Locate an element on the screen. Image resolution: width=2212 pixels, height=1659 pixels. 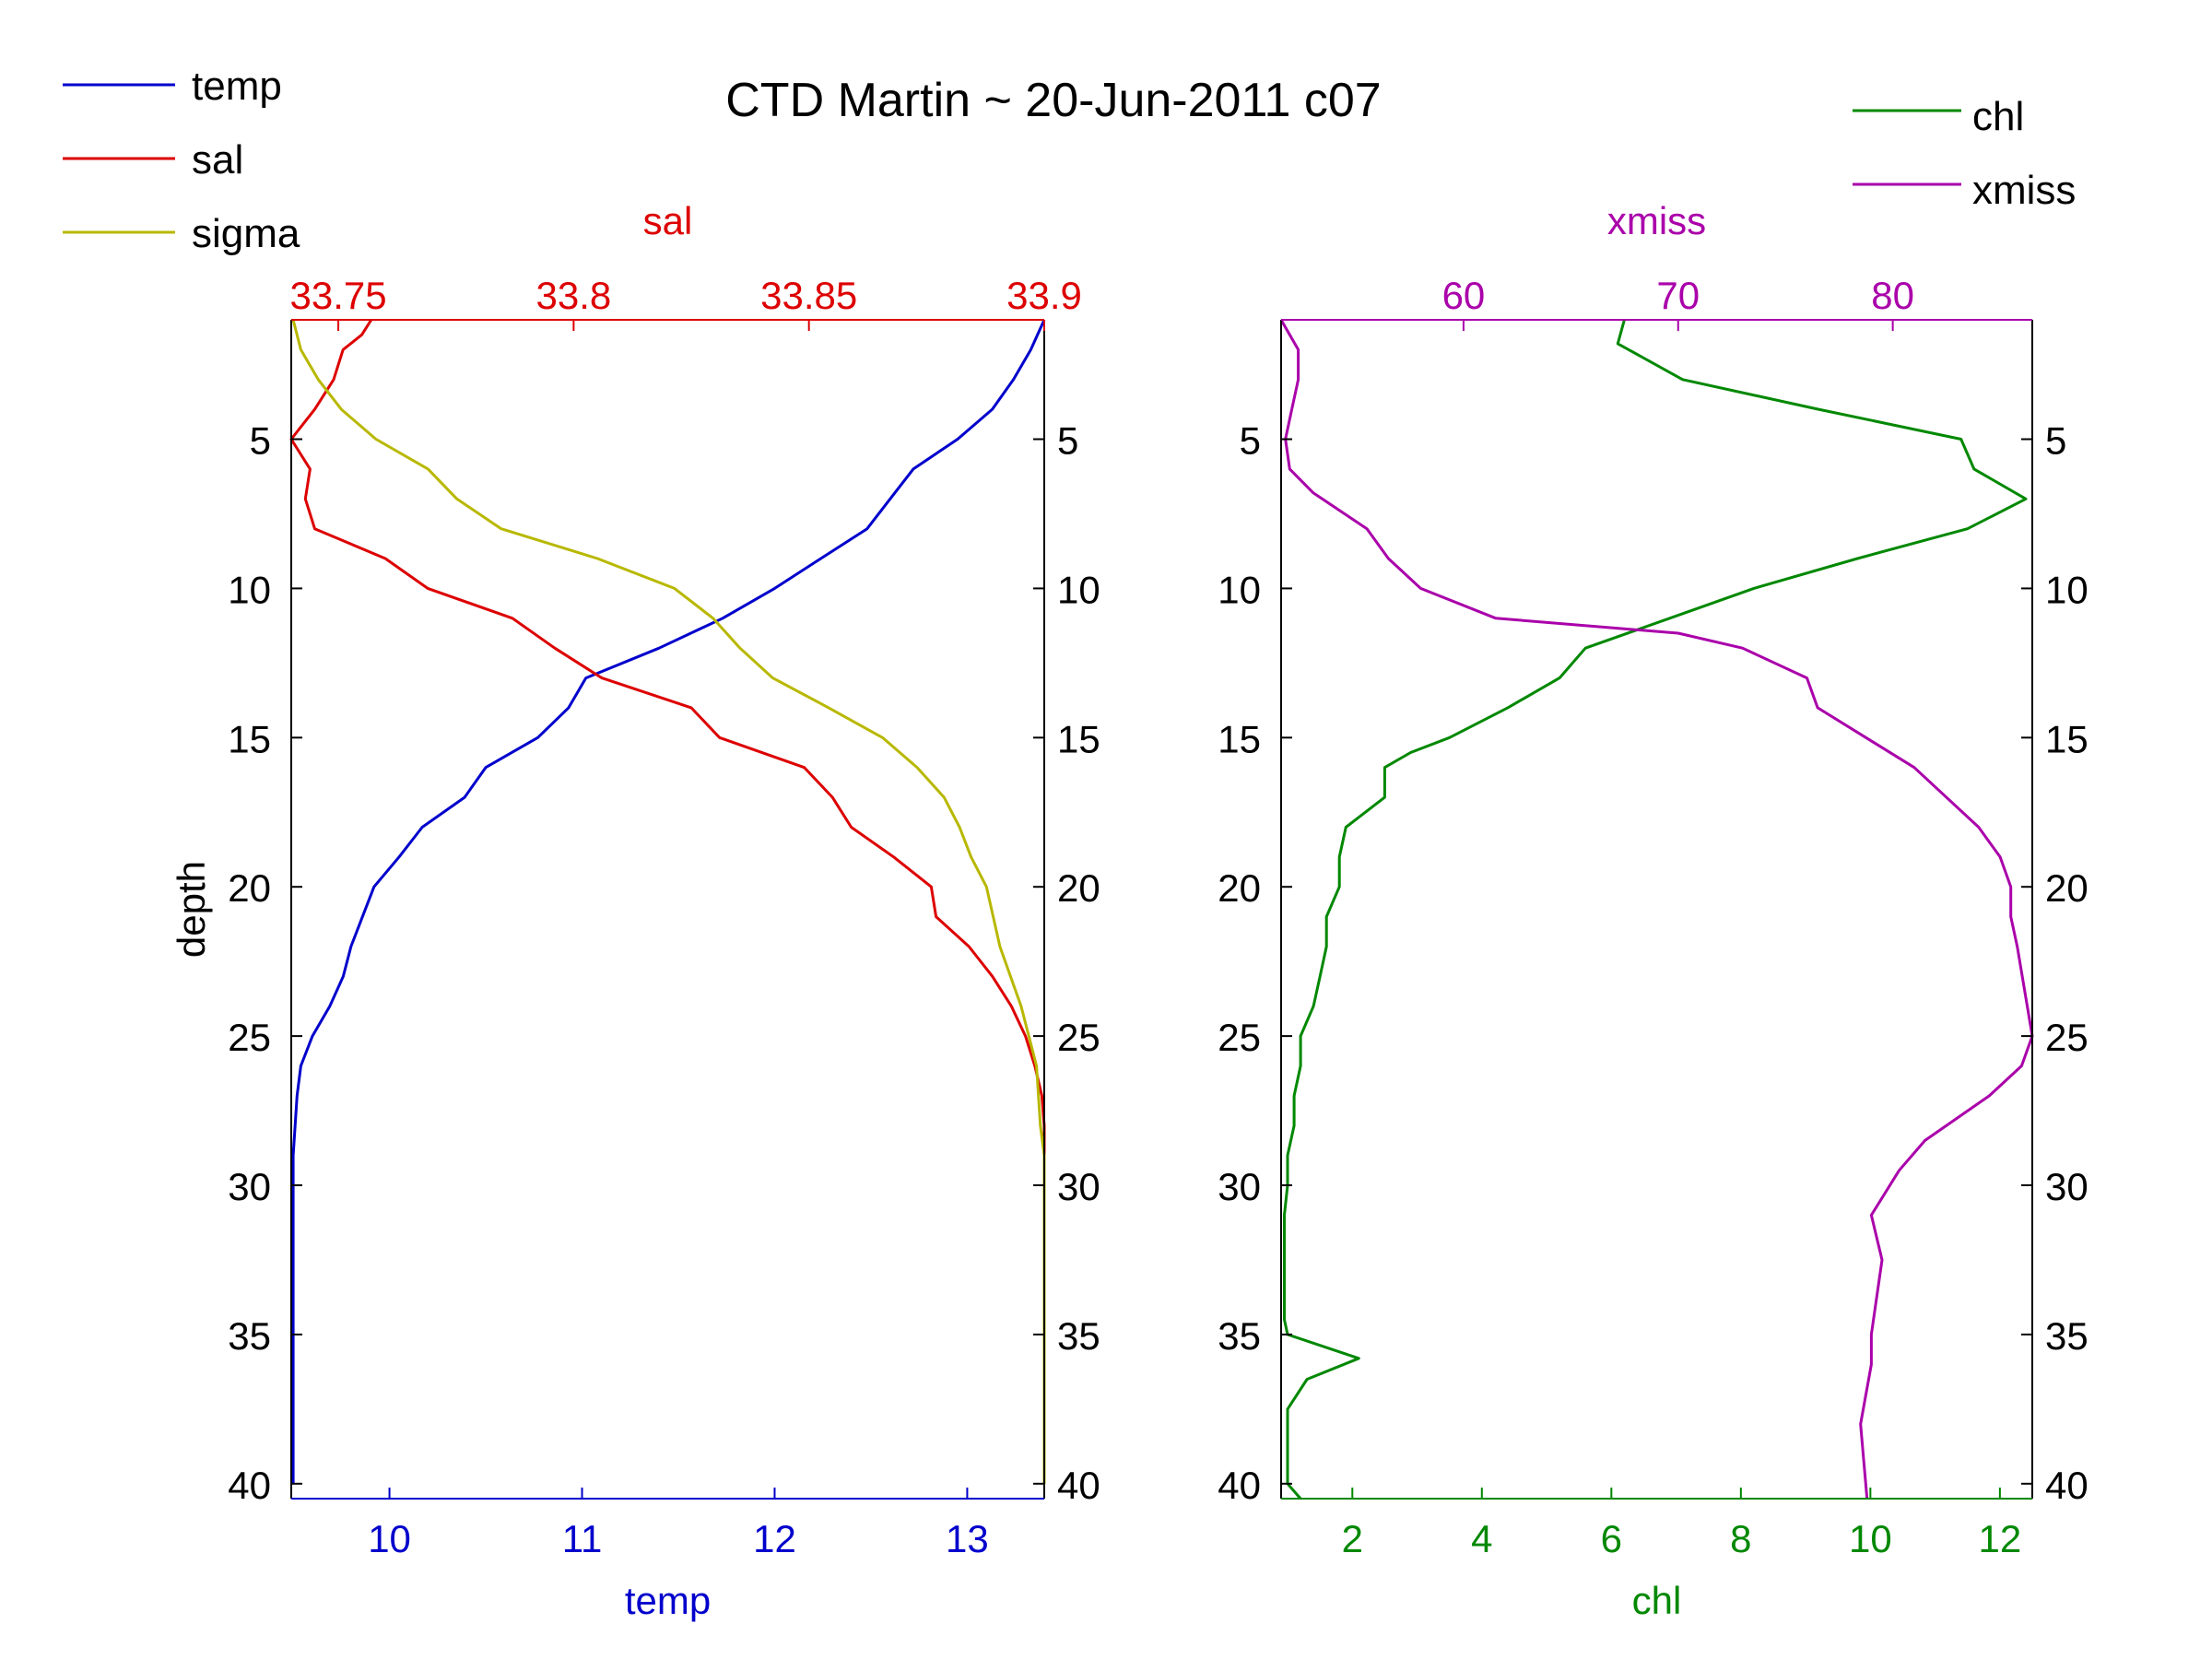
x-tick-label-bottom: 4 is located at coordinates (1481, 1538).